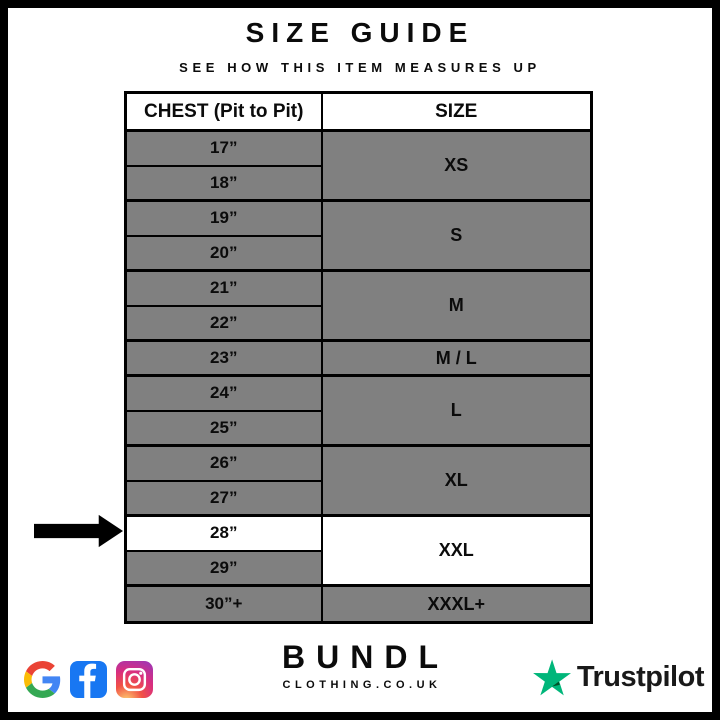 Image resolution: width=720 pixels, height=720 pixels. Describe the element at coordinates (78, 531) in the screenshot. I see `highlight-arrow-icon` at that location.